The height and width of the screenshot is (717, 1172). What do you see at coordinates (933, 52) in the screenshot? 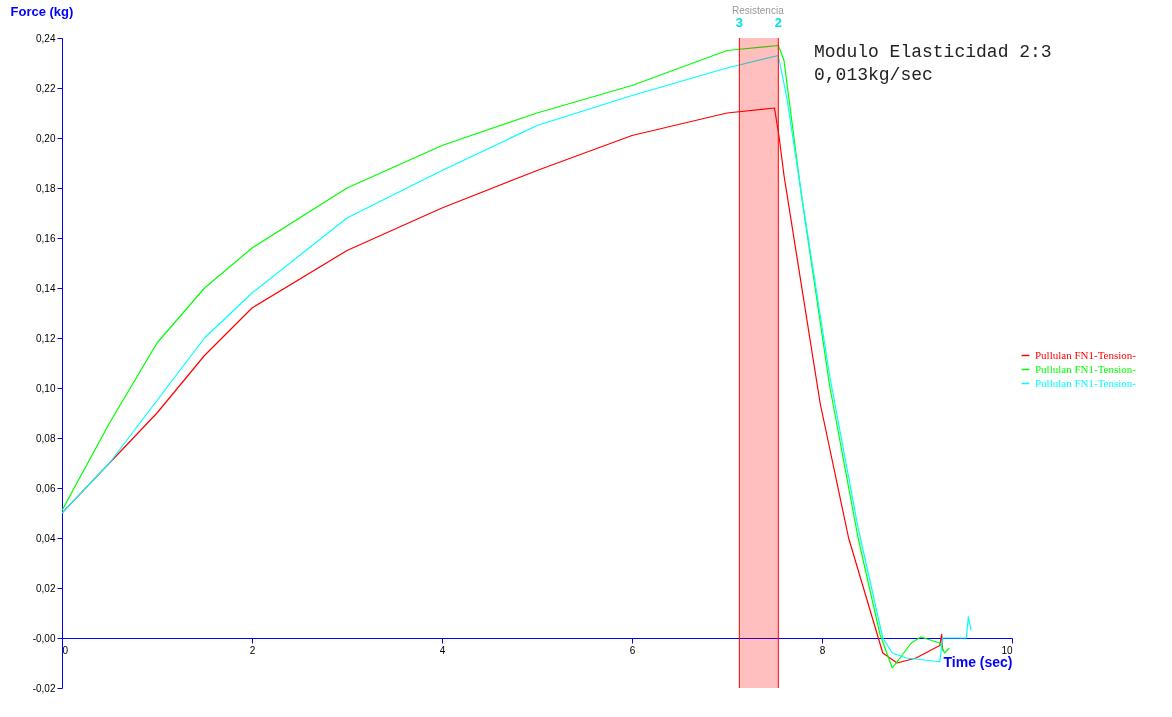
I see `annotation: Modulo Elasticidad 2:3` at bounding box center [933, 52].